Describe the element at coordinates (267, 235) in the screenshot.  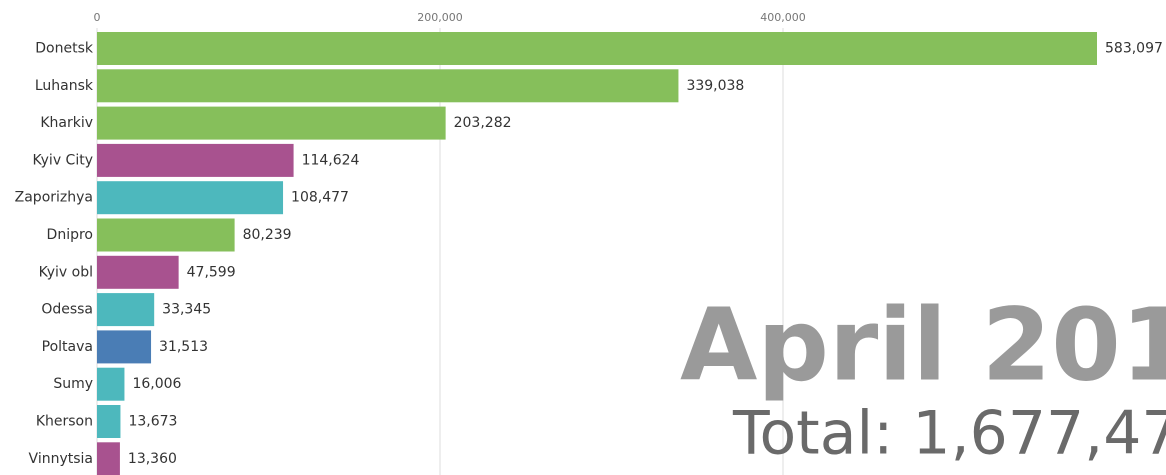
I see `value-label: 80,239` at that location.